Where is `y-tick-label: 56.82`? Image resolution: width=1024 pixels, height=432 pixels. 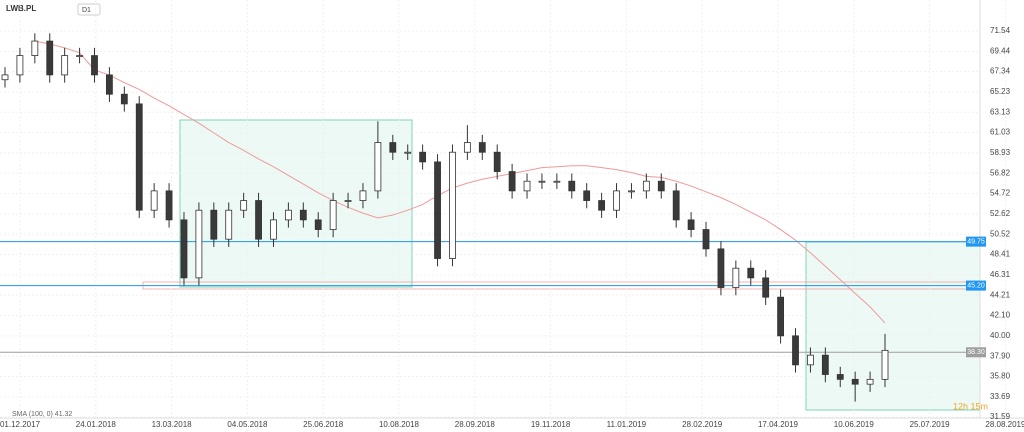 y-tick-label: 56.82 is located at coordinates (1000, 172).